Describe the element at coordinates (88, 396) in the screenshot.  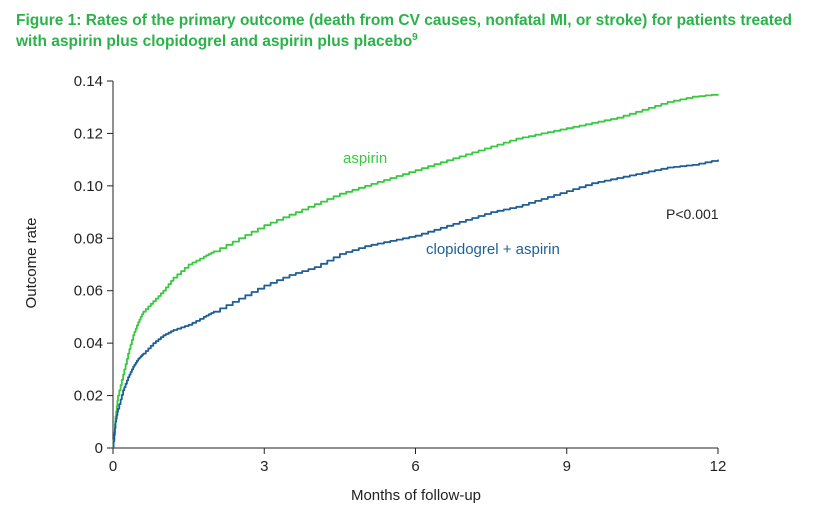
I see `y-tick-label: 0.02` at that location.